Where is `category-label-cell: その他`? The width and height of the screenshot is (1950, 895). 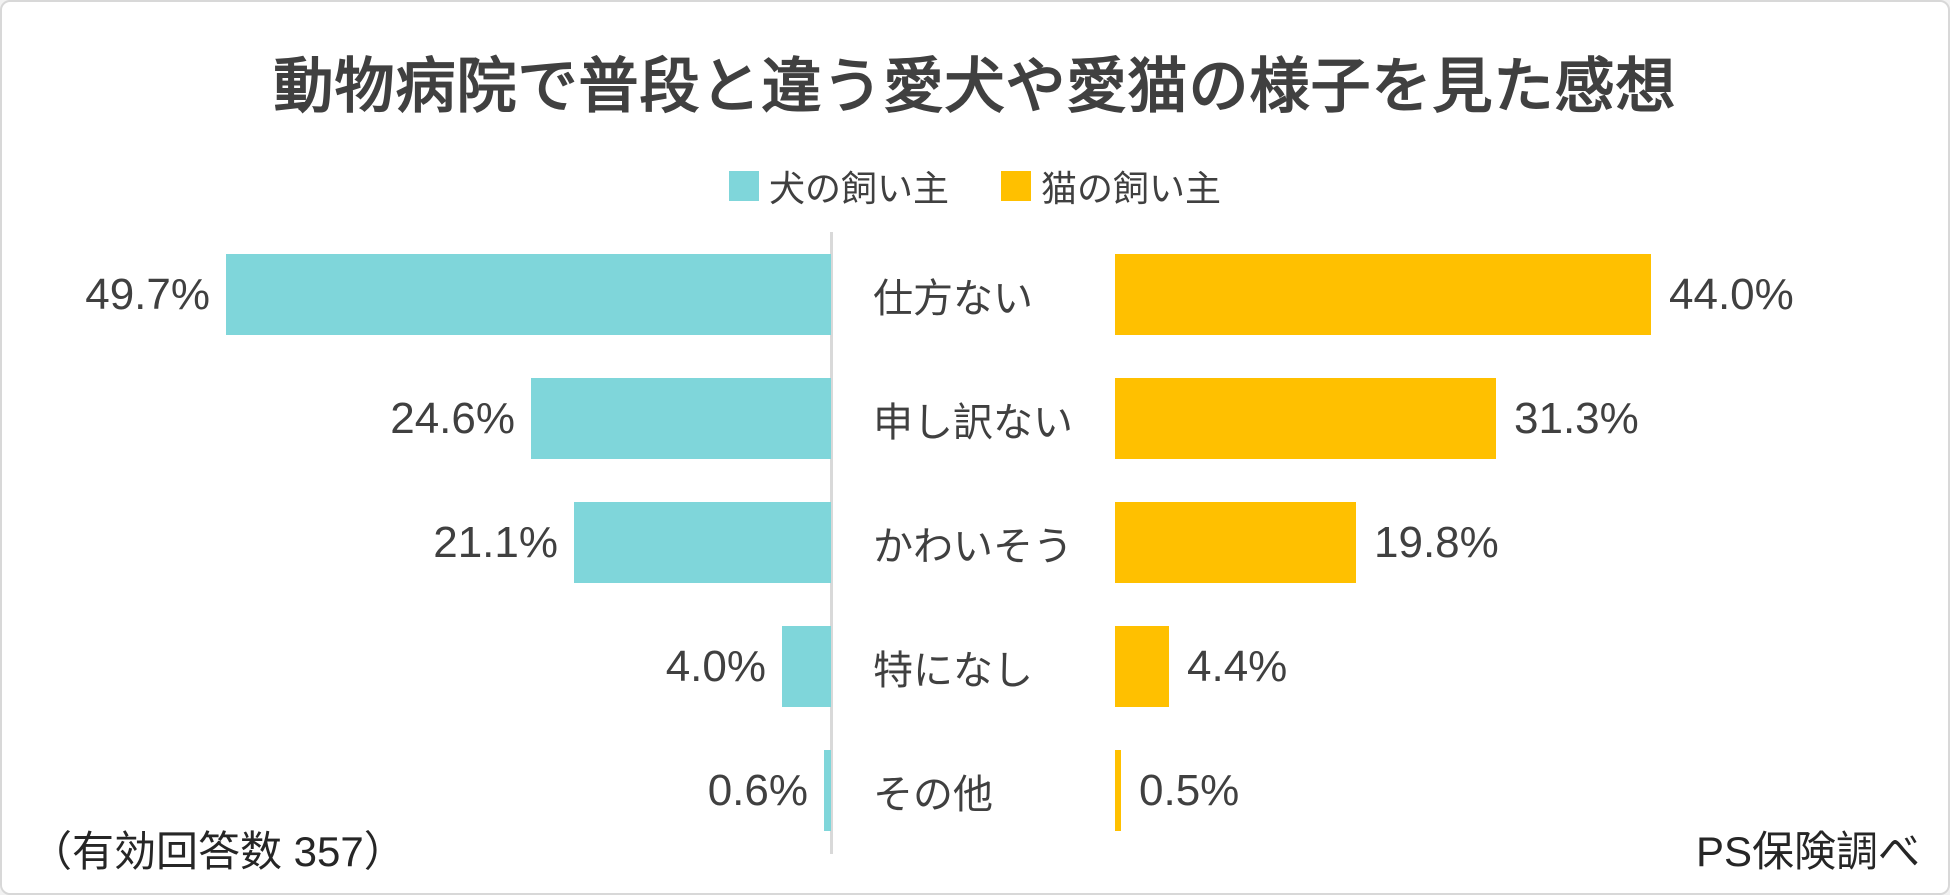 category-label-cell: その他 is located at coordinates (973, 790).